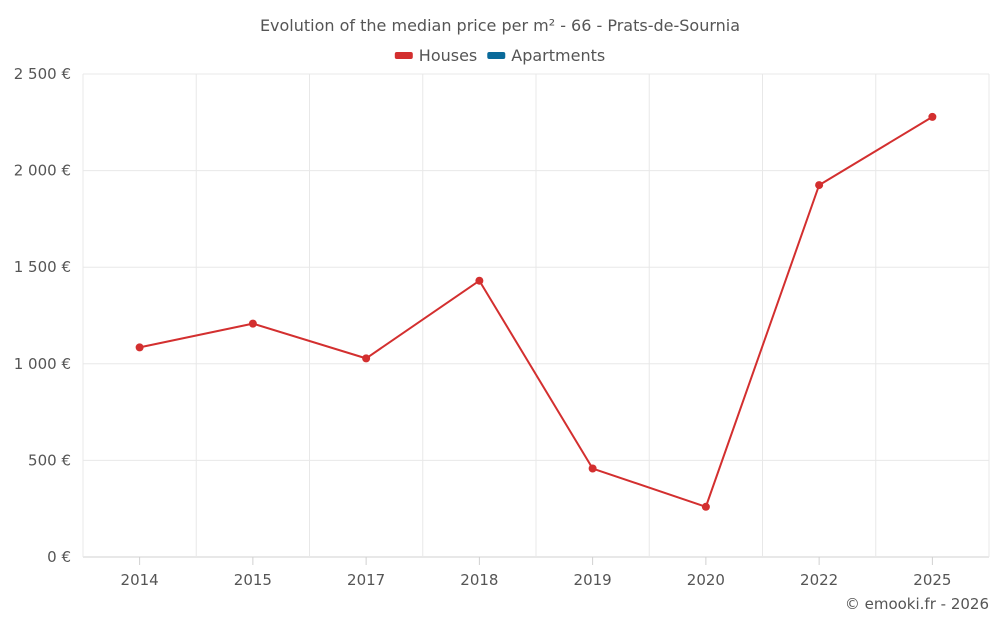 Image resolution: width=1000 pixels, height=625 pixels. I want to click on x-tick-label: 2022, so click(819, 580).